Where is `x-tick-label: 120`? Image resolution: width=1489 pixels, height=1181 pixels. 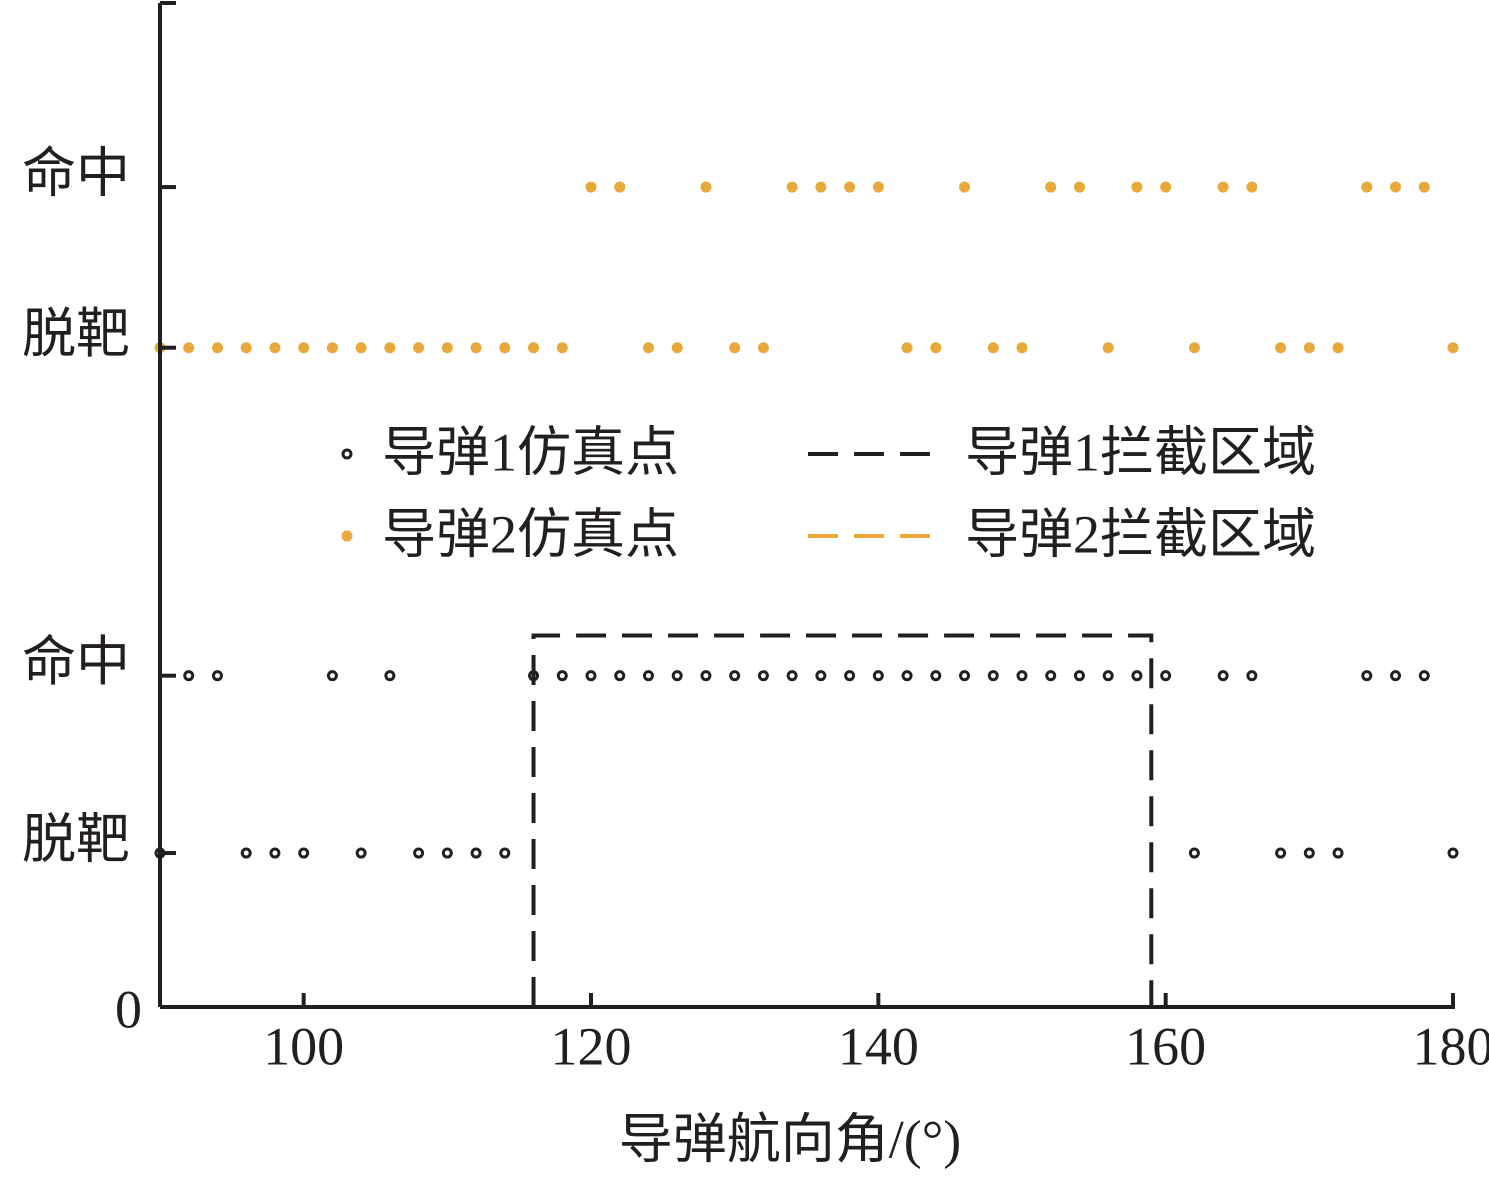
x-tick-label: 120 is located at coordinates (591, 1046).